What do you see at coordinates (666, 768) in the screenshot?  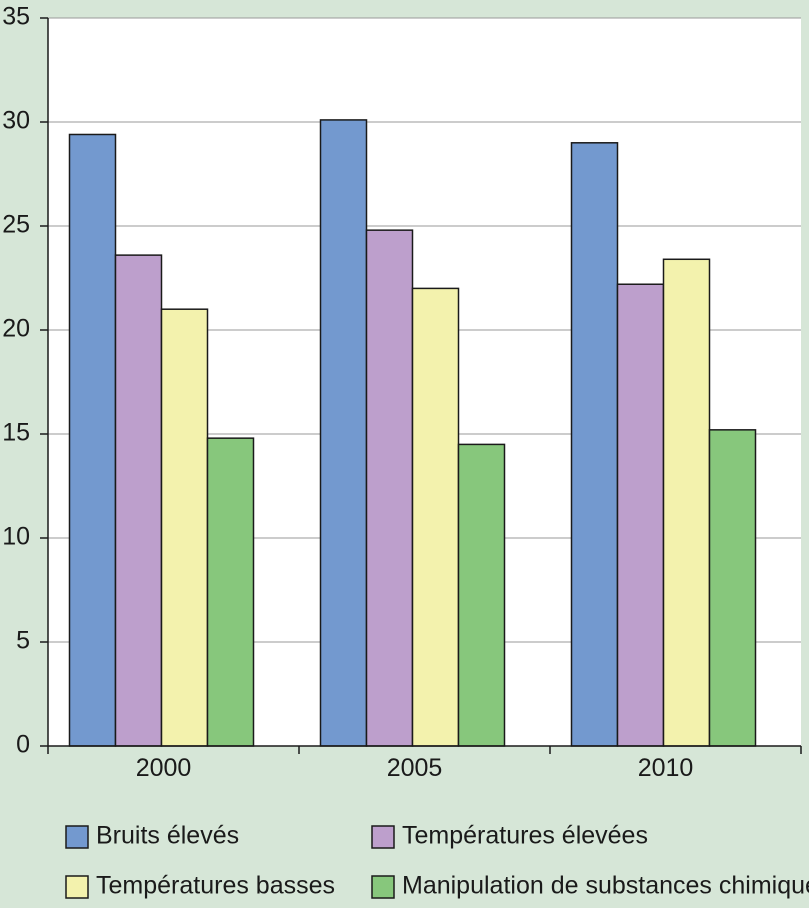 I see `x-tick-label: 2010` at bounding box center [666, 768].